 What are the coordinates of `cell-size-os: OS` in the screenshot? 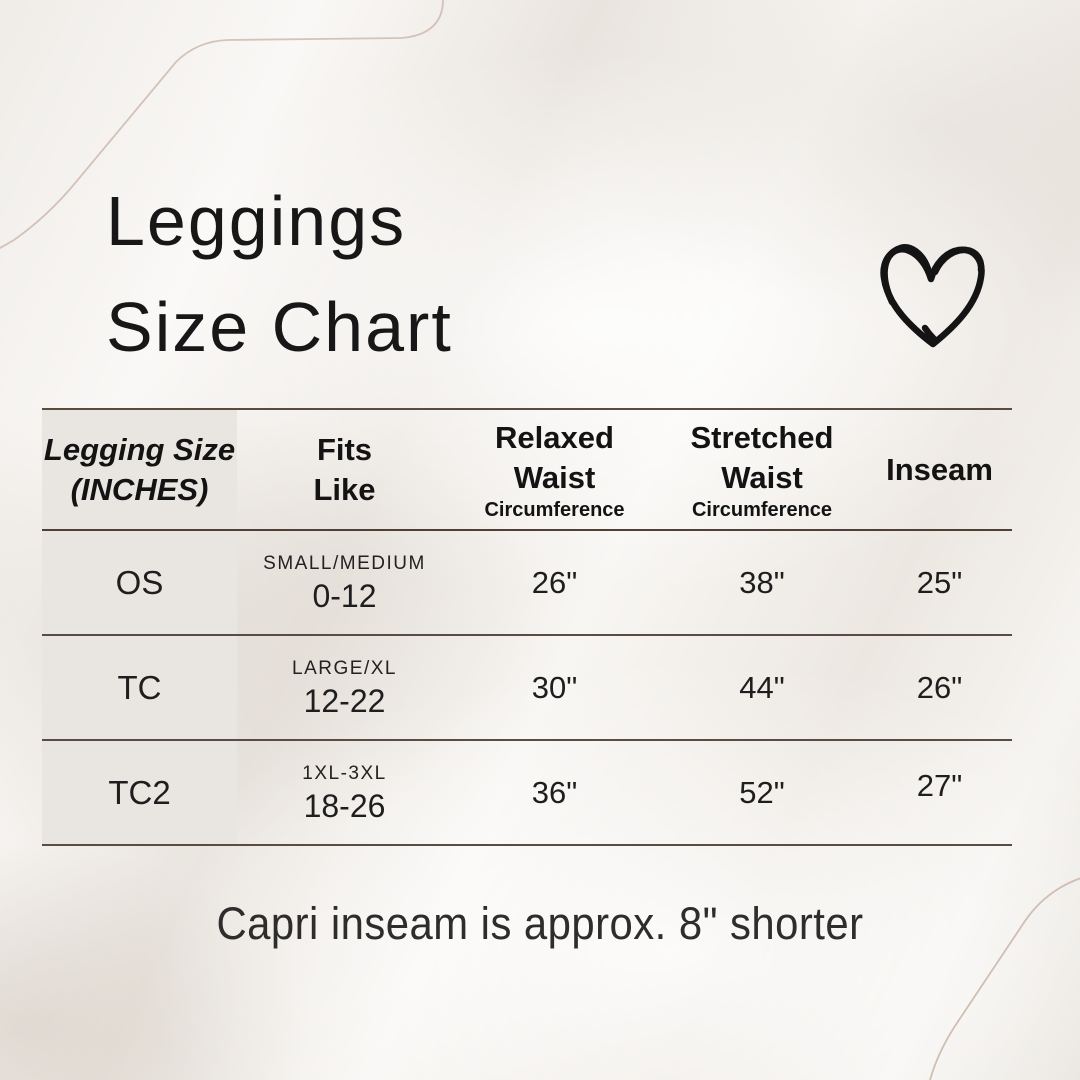 It's located at (139, 582).